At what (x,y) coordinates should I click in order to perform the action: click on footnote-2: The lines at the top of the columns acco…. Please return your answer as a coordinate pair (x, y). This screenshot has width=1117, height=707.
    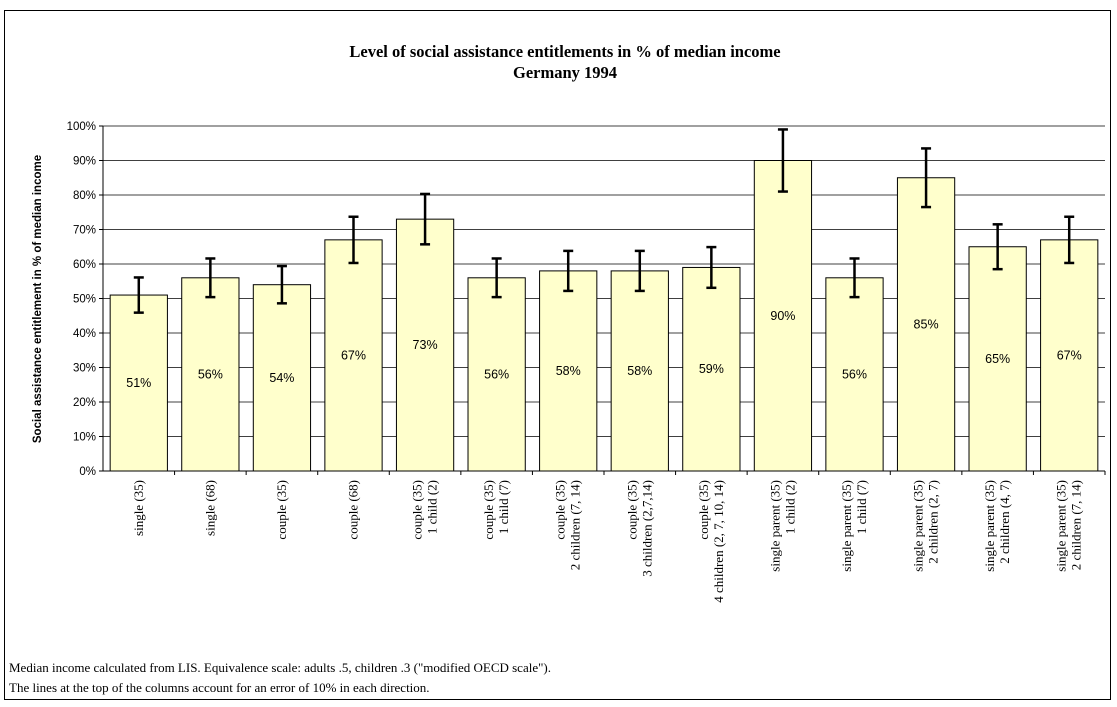
    Looking at the image, I should click on (219, 687).